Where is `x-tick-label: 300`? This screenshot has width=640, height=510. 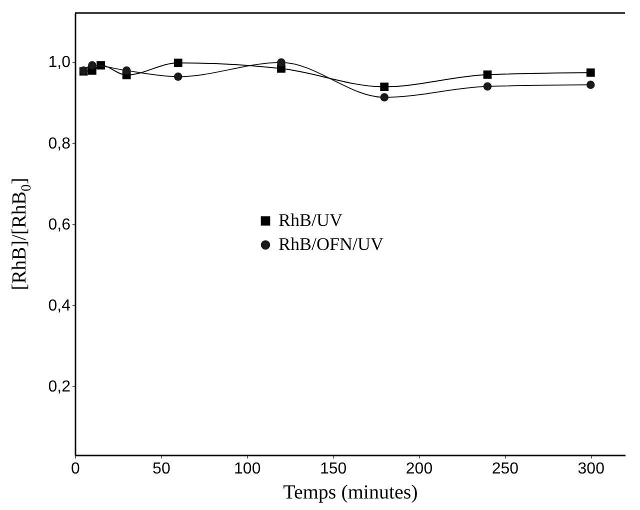
x-tick-label: 300 is located at coordinates (591, 469).